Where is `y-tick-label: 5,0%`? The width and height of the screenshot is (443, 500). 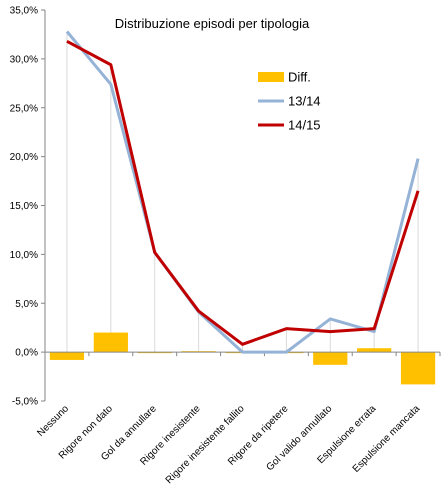
y-tick-label: 5,0% is located at coordinates (26, 304).